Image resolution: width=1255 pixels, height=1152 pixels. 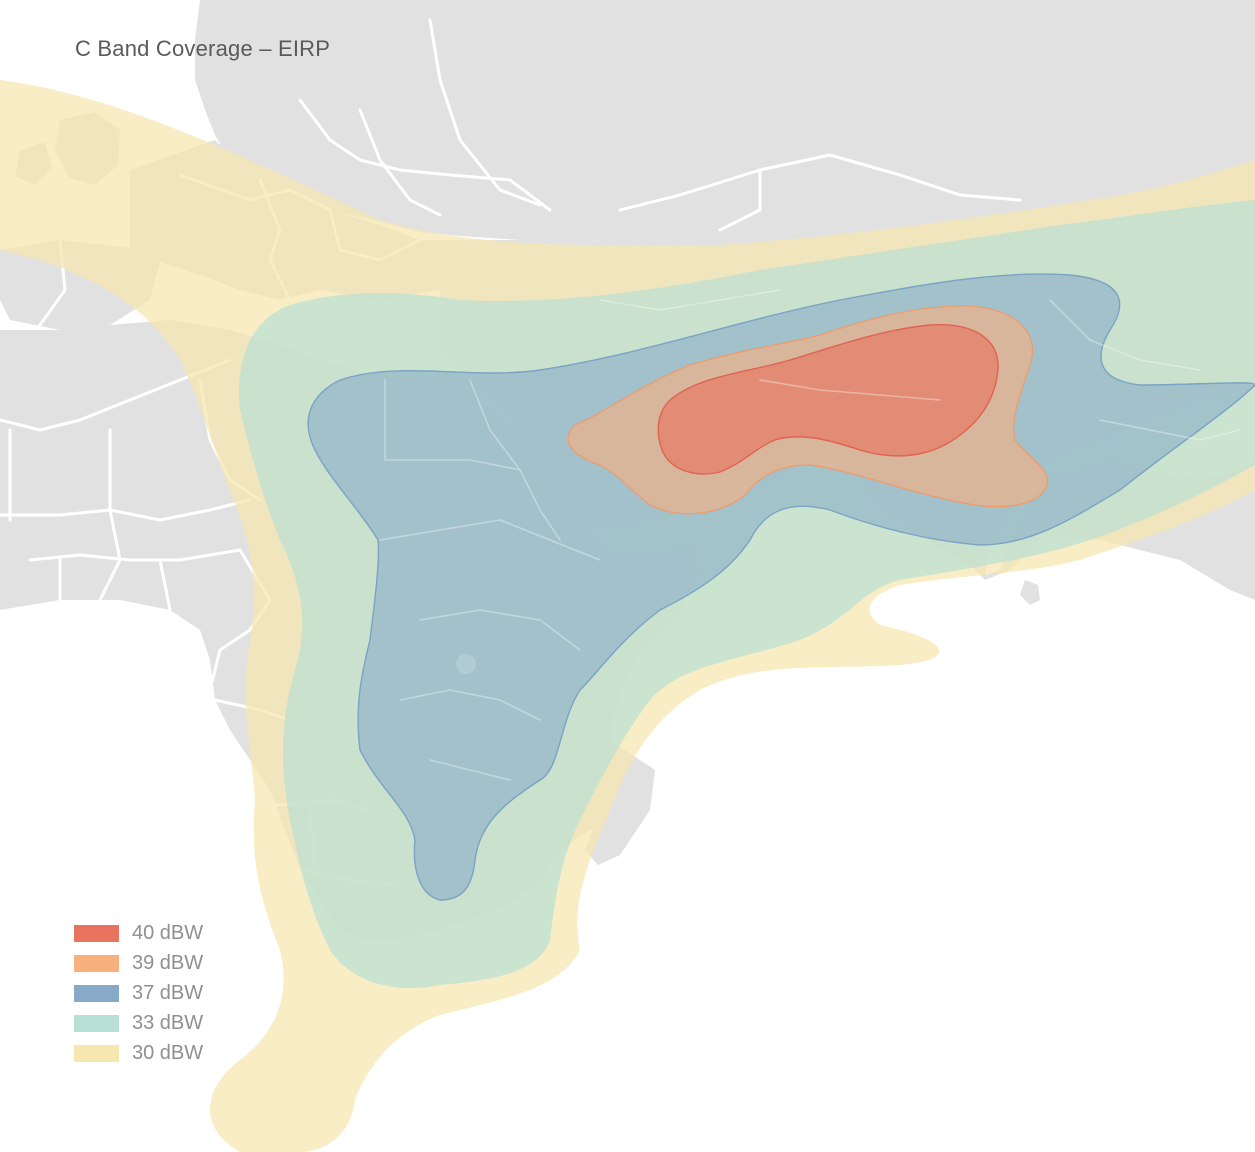 I want to click on legend-swatch-39-dbw, so click(x=96, y=963).